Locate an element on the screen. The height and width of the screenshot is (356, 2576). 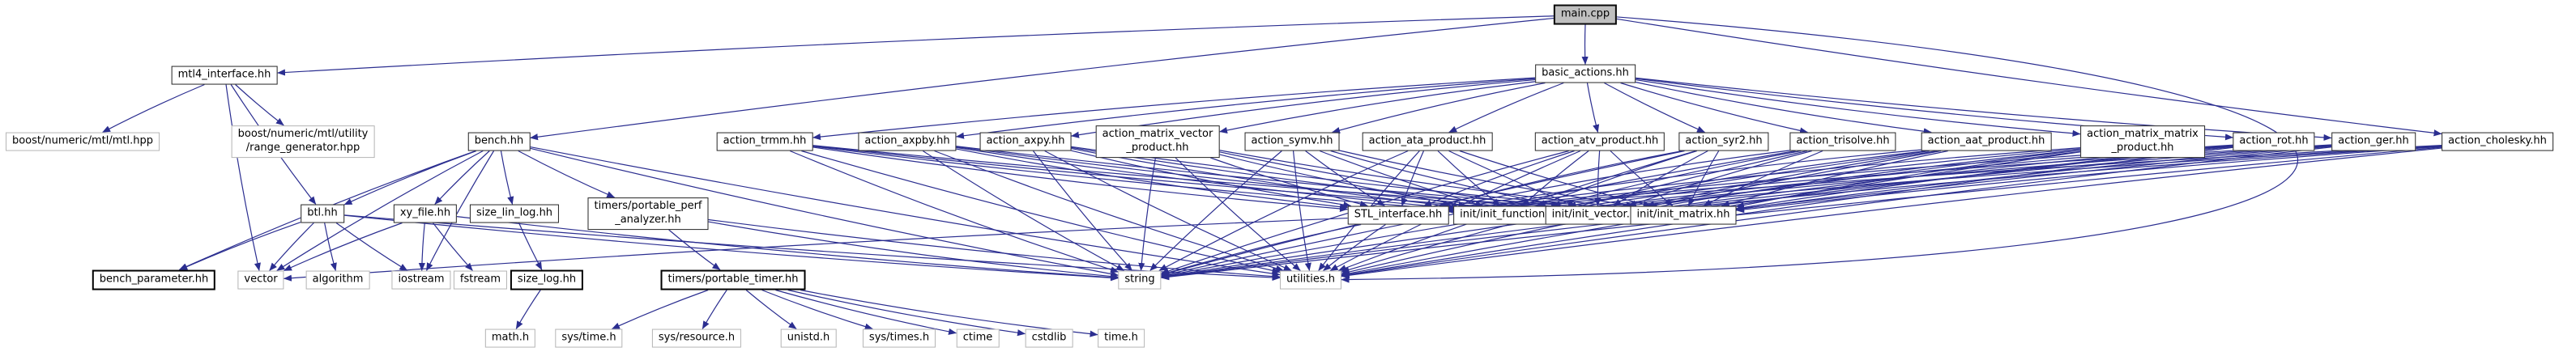
include-edge-basic-actions-hh--action-aat-product-hh is located at coordinates (1783, 108).